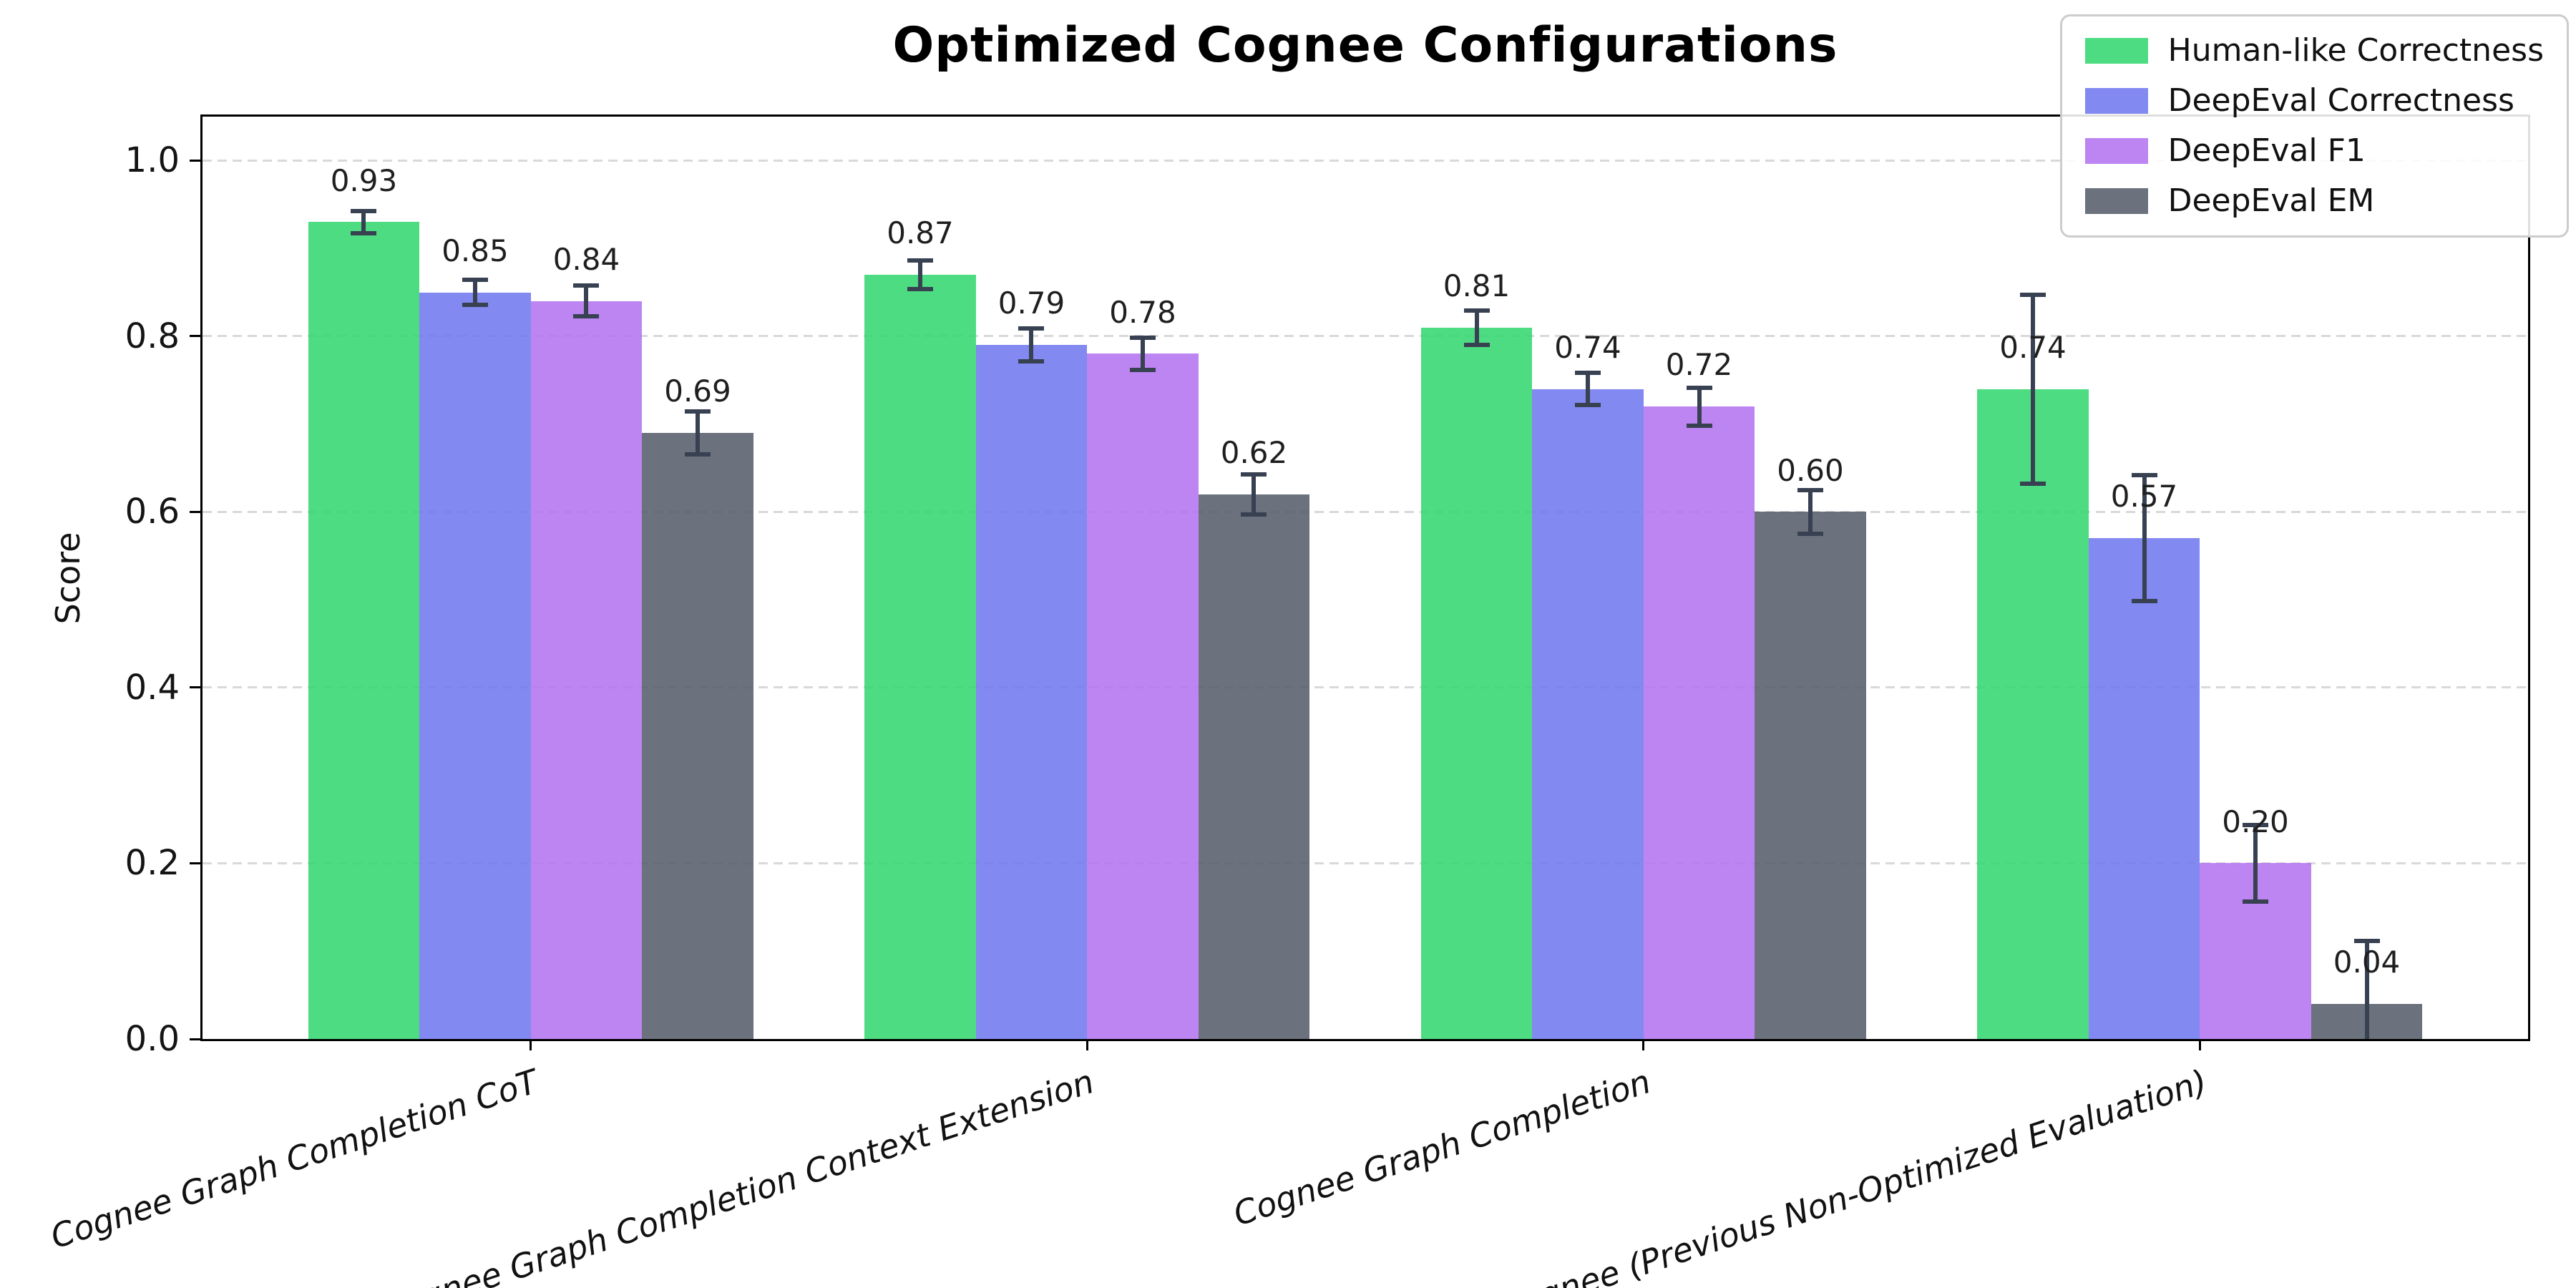 This screenshot has height=1288, width=2576. Describe the element at coordinates (152, 336) in the screenshot. I see `y-tick-label: 0.8` at that location.